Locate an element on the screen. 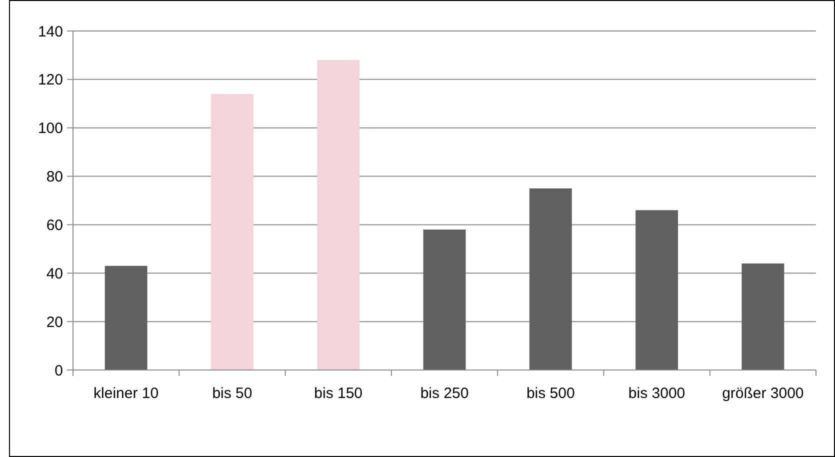 Image resolution: width=835 pixels, height=457 pixels. y-tick-label: 100 is located at coordinates (50, 129).